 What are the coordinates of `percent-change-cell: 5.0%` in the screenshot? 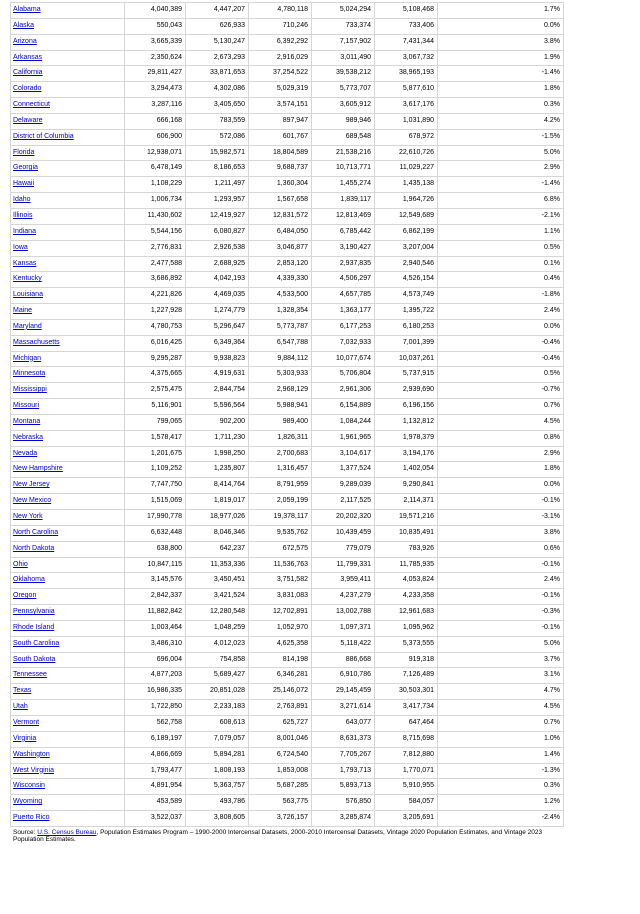 It's located at (500, 644).